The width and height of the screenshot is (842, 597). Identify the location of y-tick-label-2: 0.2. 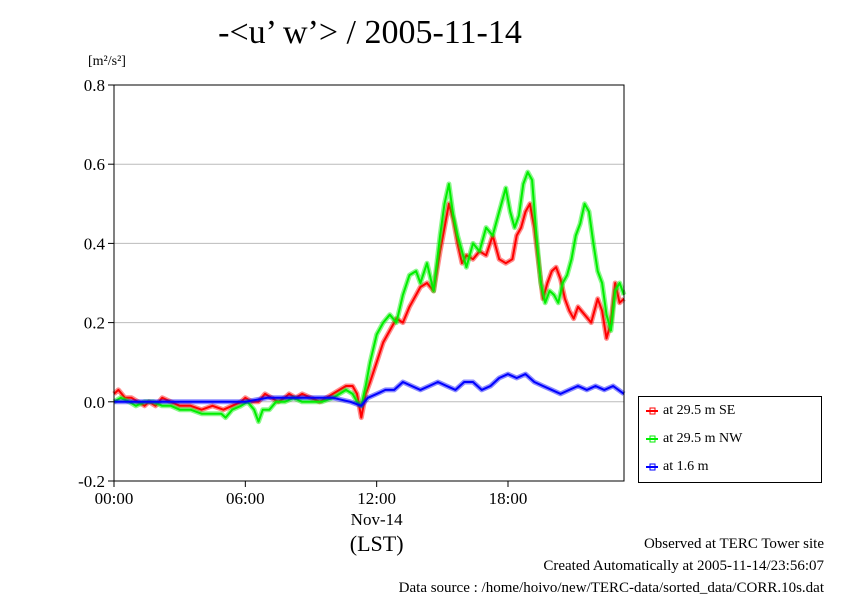
(94, 323).